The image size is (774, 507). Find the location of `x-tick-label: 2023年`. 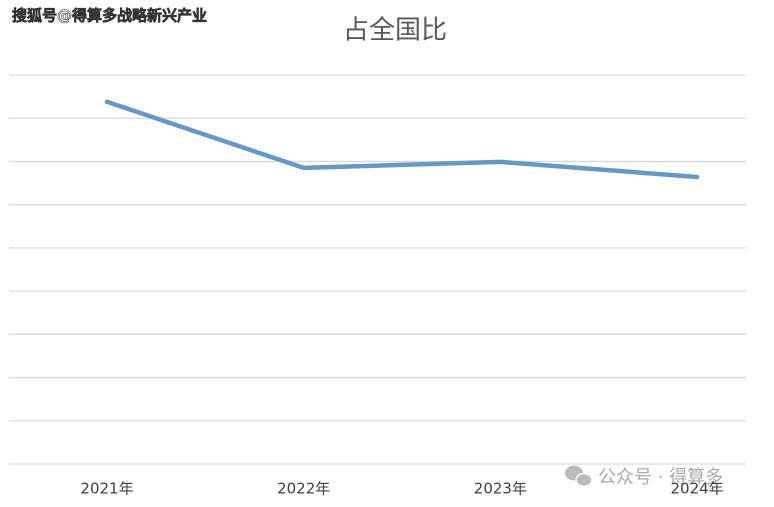

x-tick-label: 2023年 is located at coordinates (500, 489).